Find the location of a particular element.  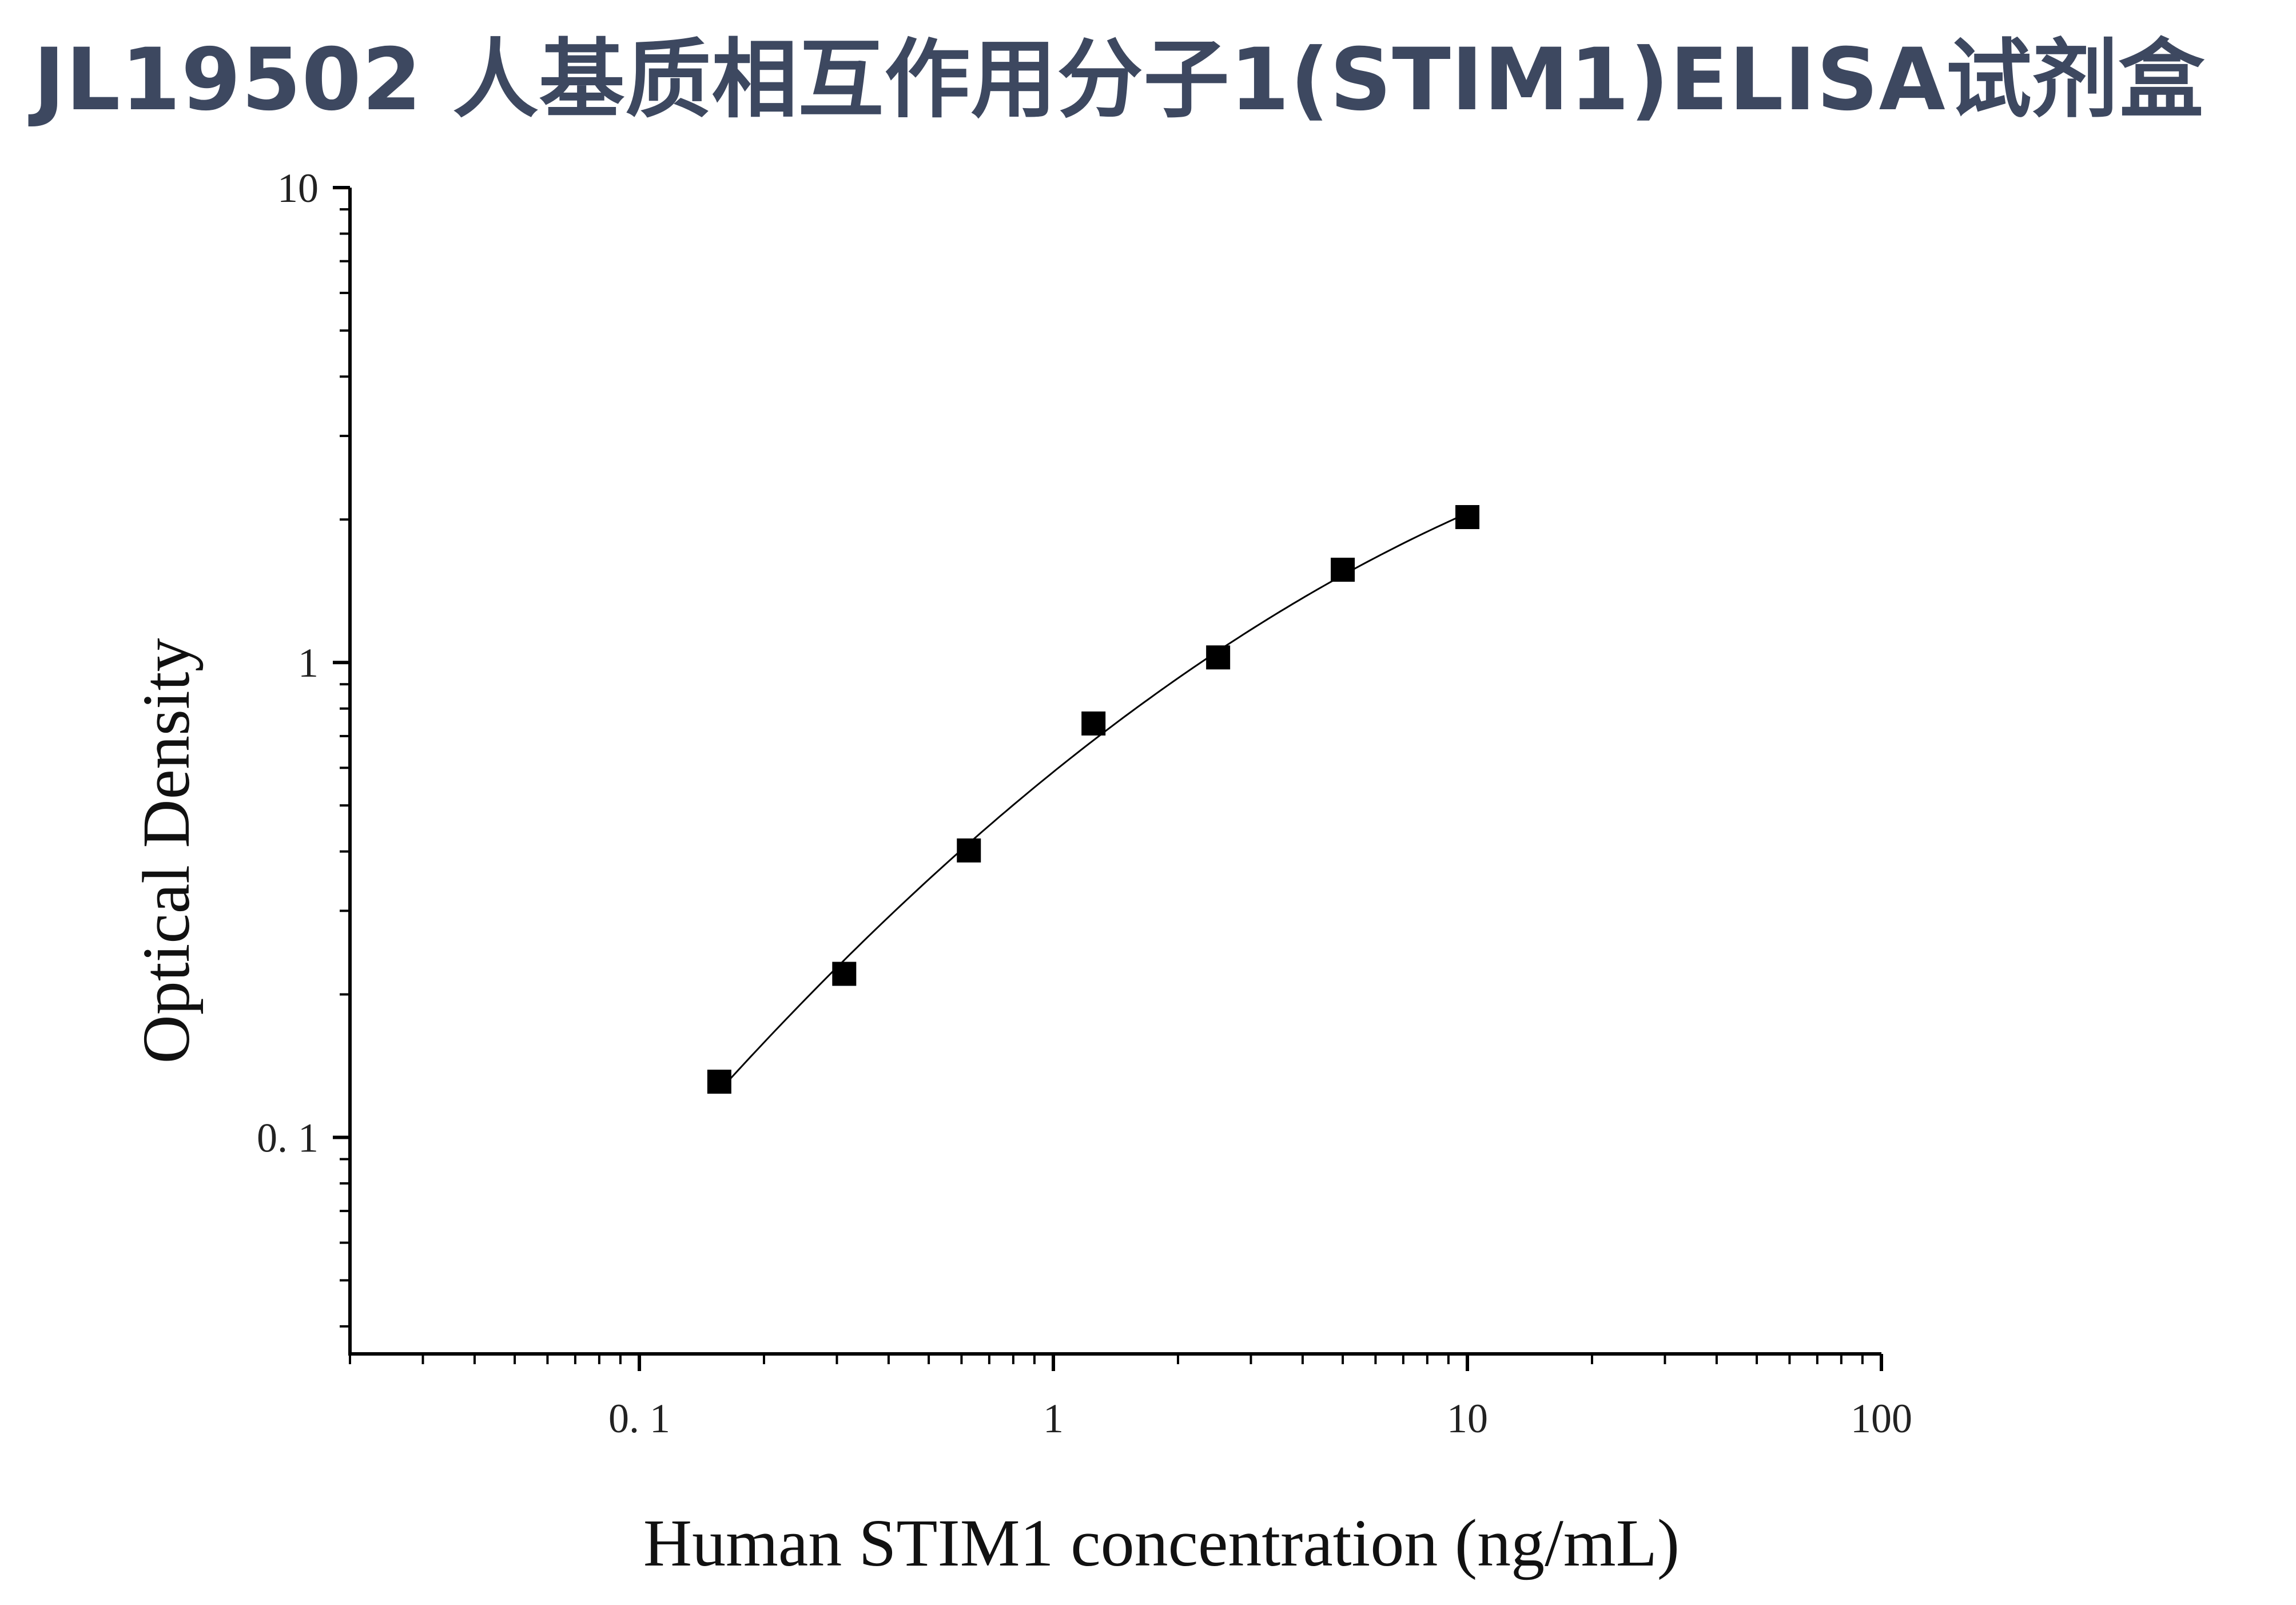

x-tick-label: 0. 1 is located at coordinates (639, 1418).